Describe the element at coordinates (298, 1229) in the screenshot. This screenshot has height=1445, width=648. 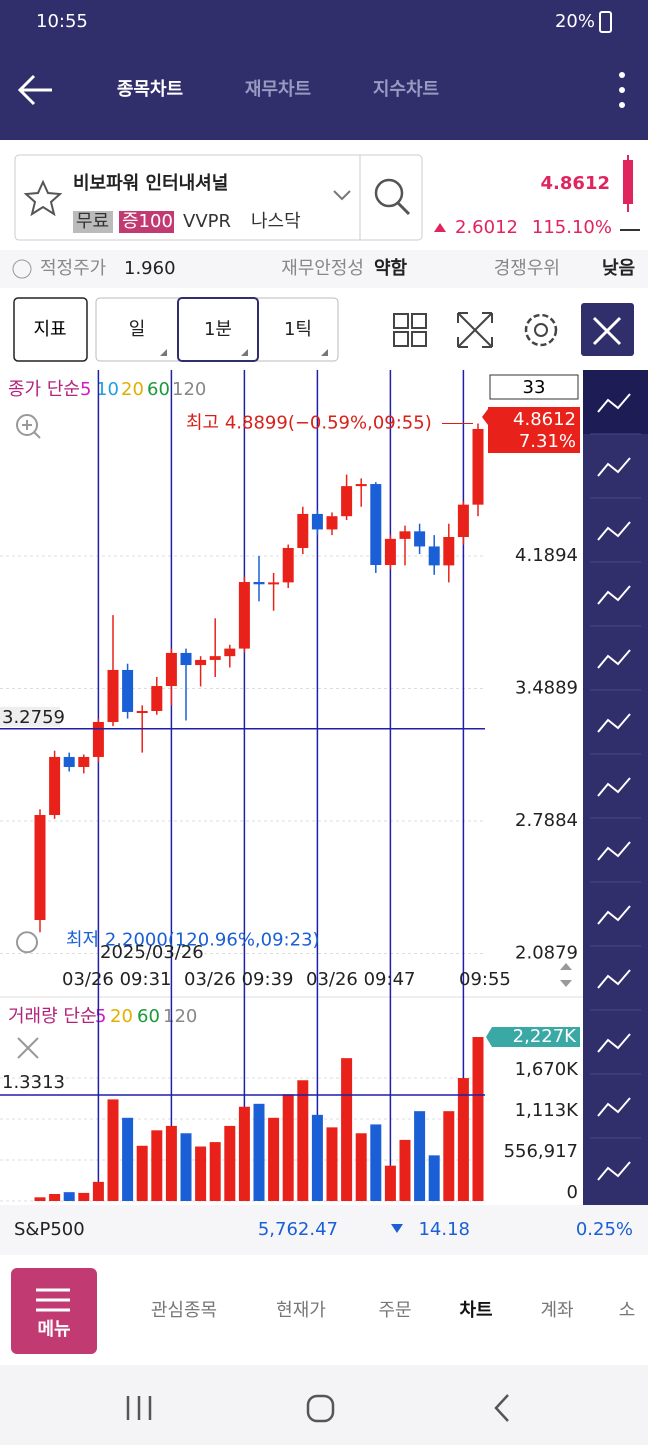
I see `index-value: 5,762.47` at that location.